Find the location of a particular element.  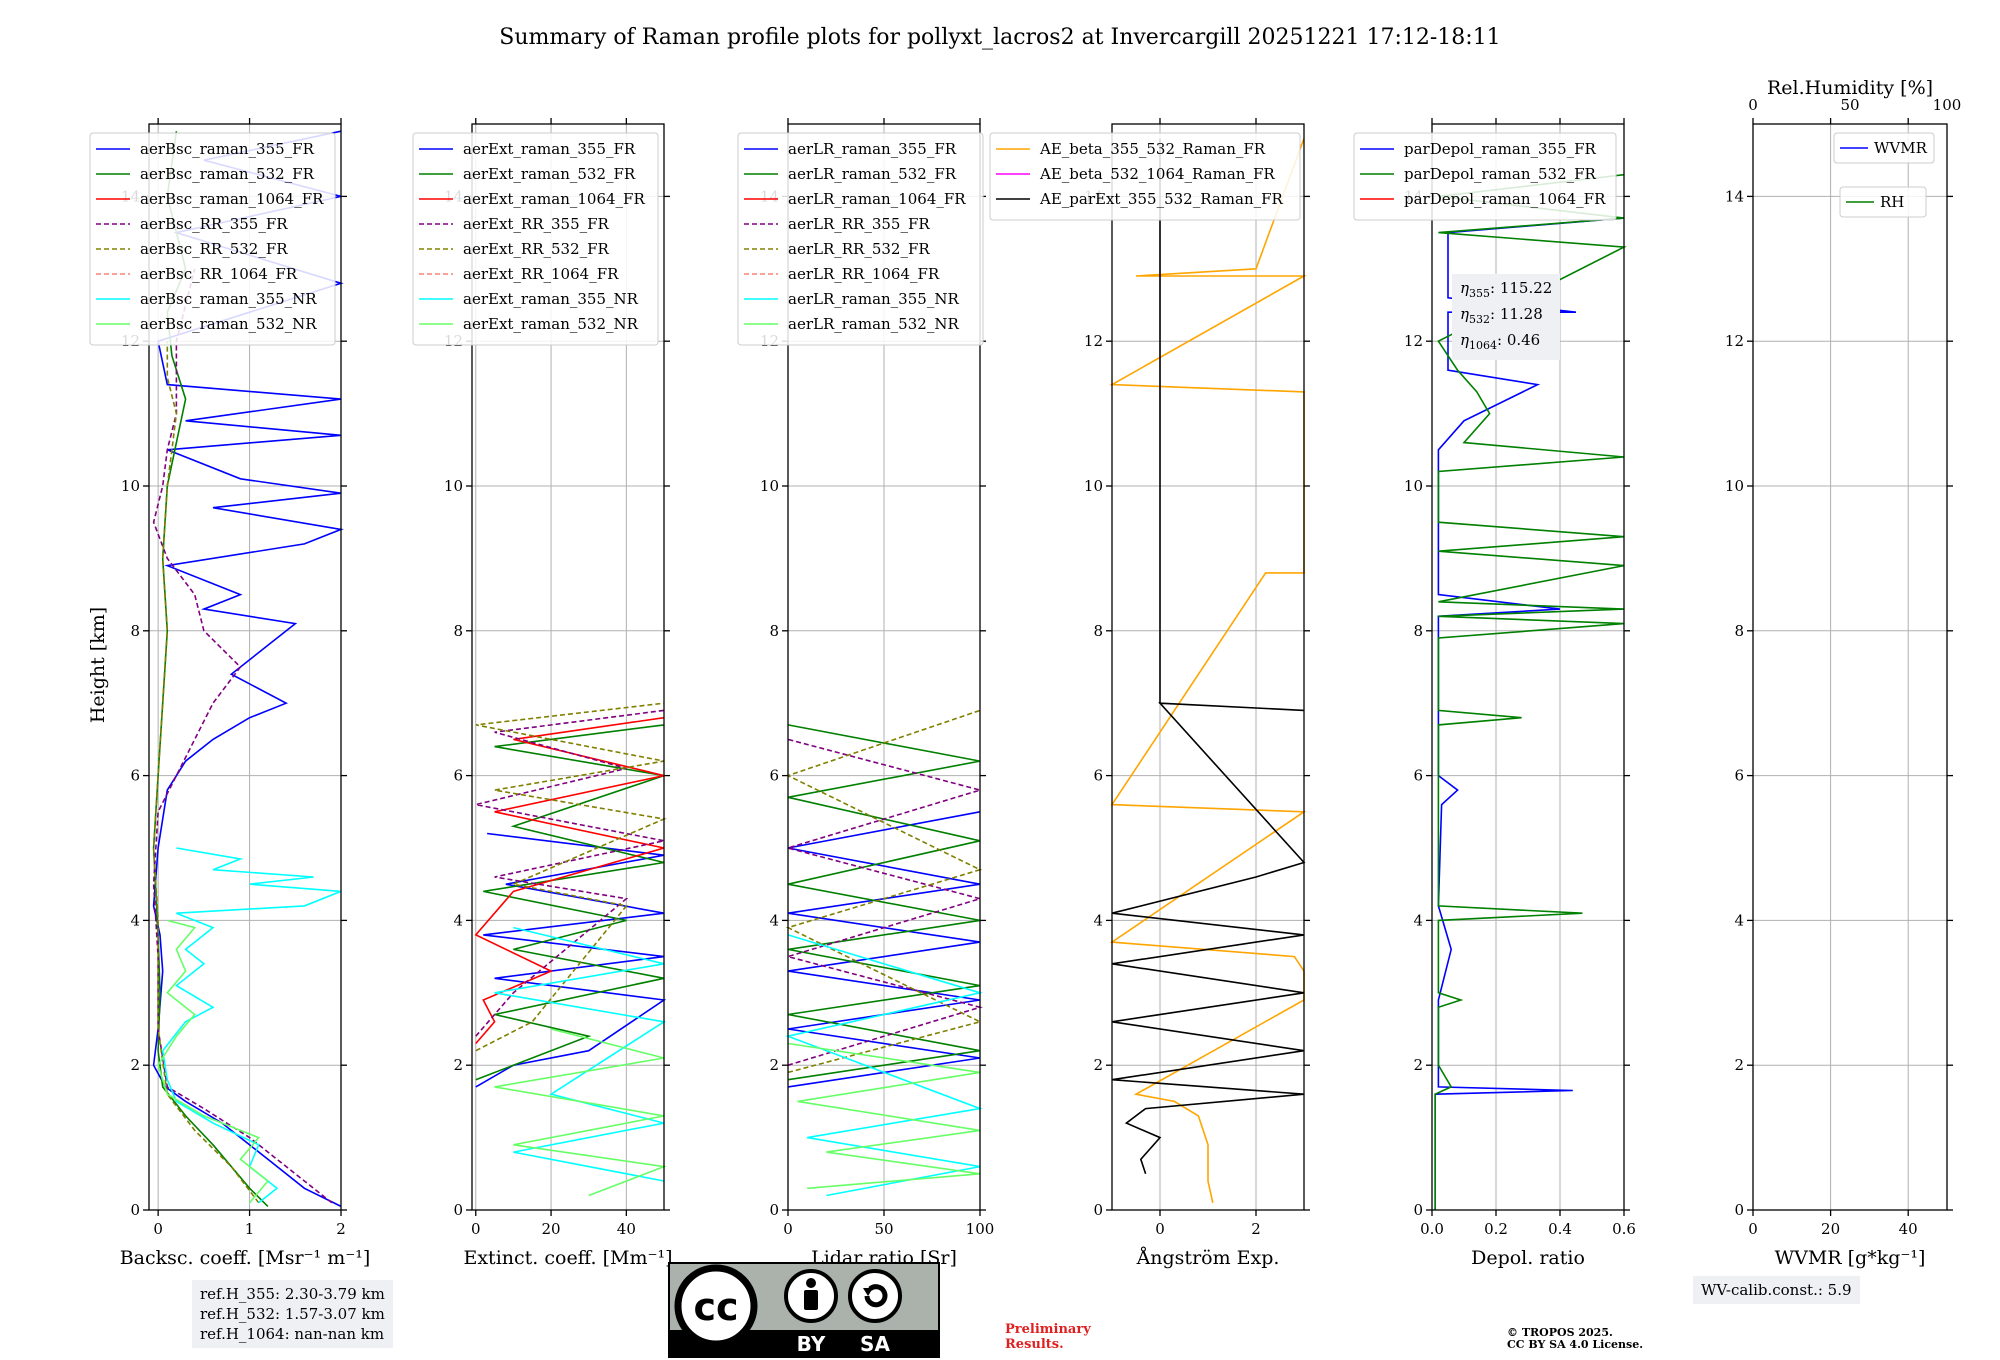

series-line-AE_beta_355_532_Raman_FR is located at coordinates (1208, 670).